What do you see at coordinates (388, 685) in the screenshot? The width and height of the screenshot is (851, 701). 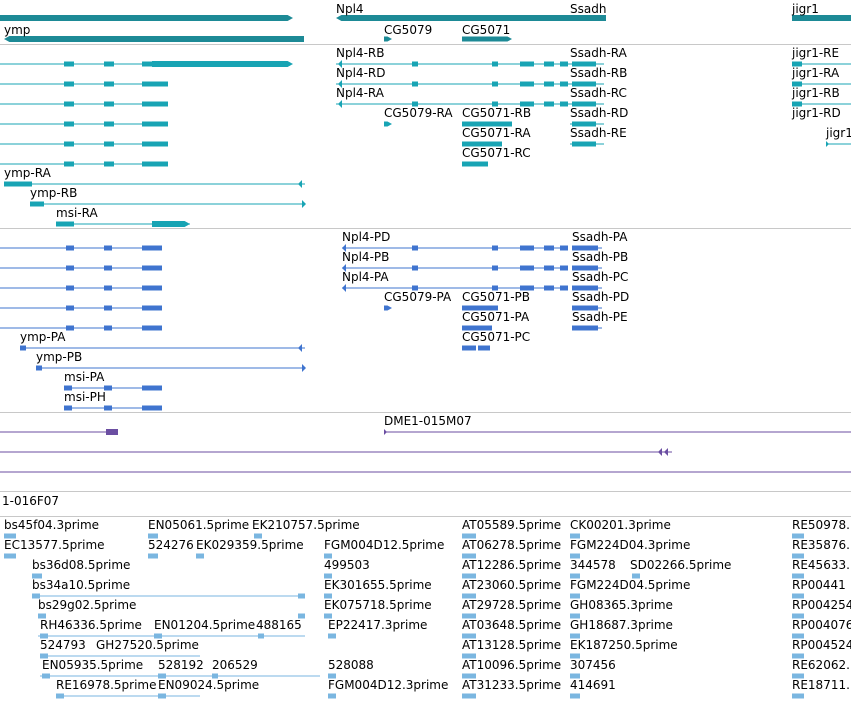 I see `est-label: FGM004D12.3prime` at bounding box center [388, 685].